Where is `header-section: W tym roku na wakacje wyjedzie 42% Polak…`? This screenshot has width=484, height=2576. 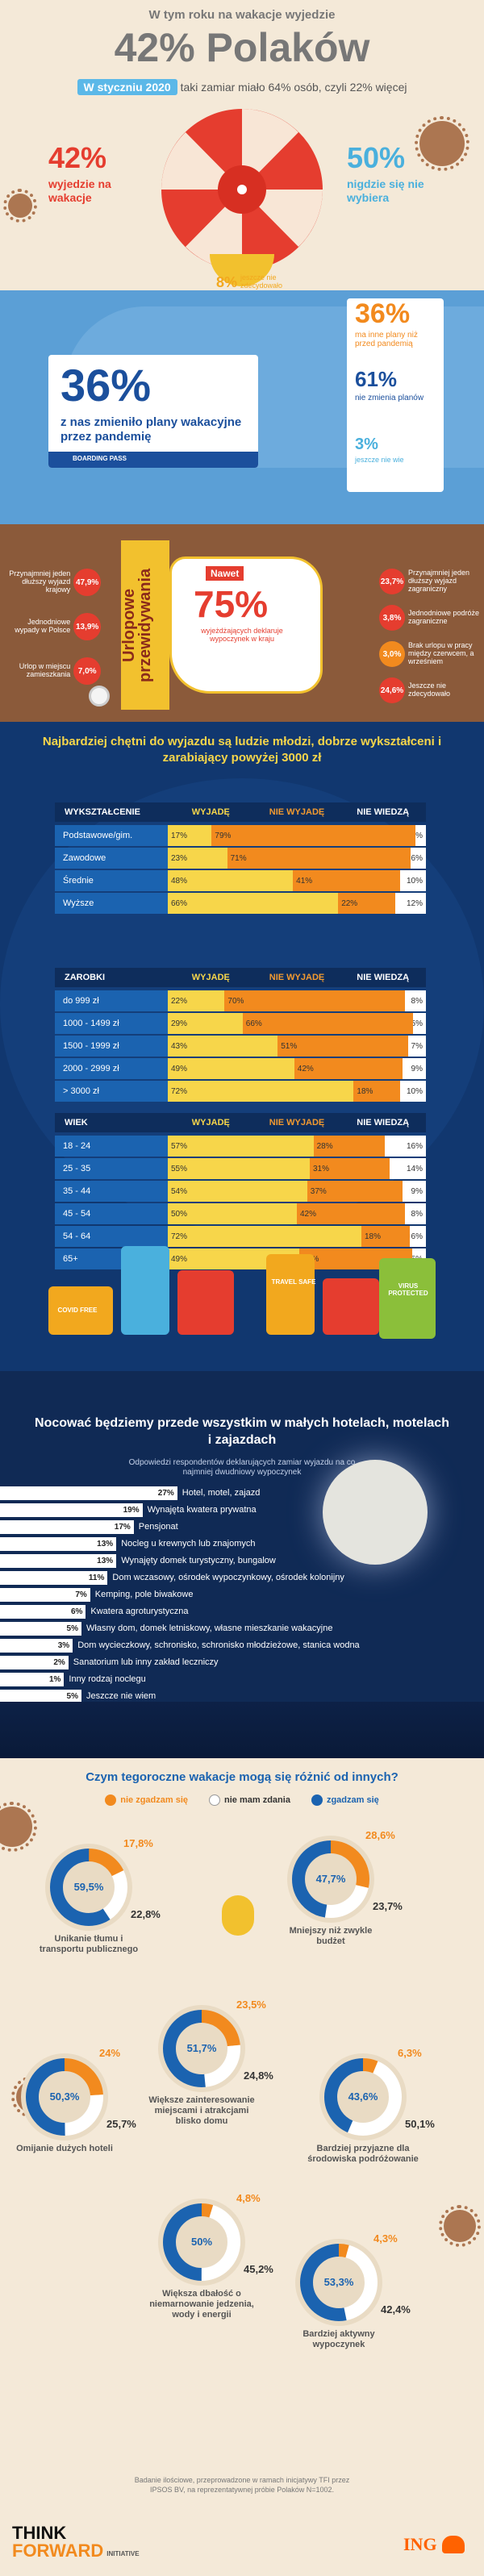 header-section: W tym roku na wakacje wyjedzie 42% Polak… is located at coordinates (242, 145).